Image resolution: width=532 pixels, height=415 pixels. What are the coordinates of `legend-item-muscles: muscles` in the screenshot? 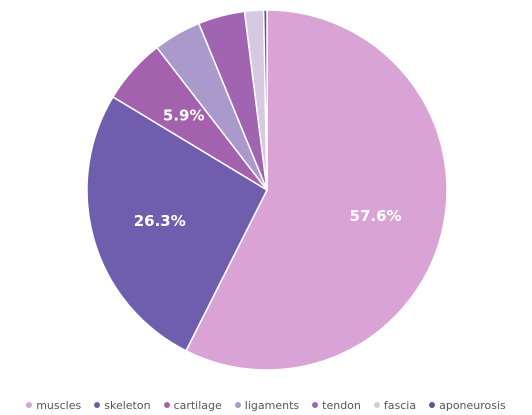 It's located at (53, 405).